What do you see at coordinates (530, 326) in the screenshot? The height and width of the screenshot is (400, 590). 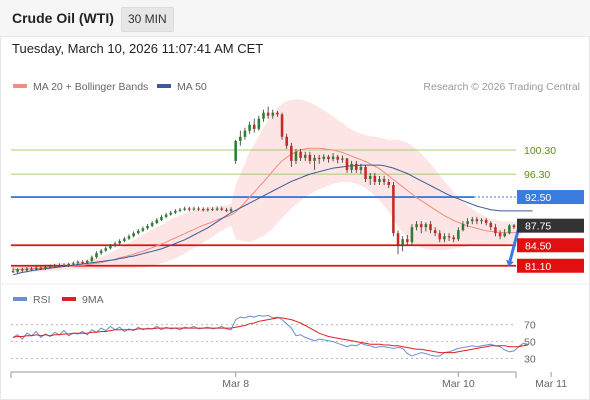 I see `rsi-tick-70: 70` at bounding box center [530, 326].